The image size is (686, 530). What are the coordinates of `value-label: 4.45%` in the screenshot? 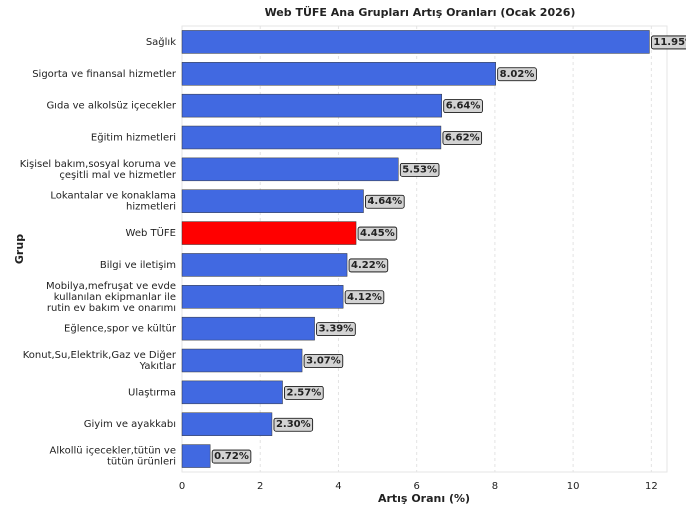 It's located at (377, 233).